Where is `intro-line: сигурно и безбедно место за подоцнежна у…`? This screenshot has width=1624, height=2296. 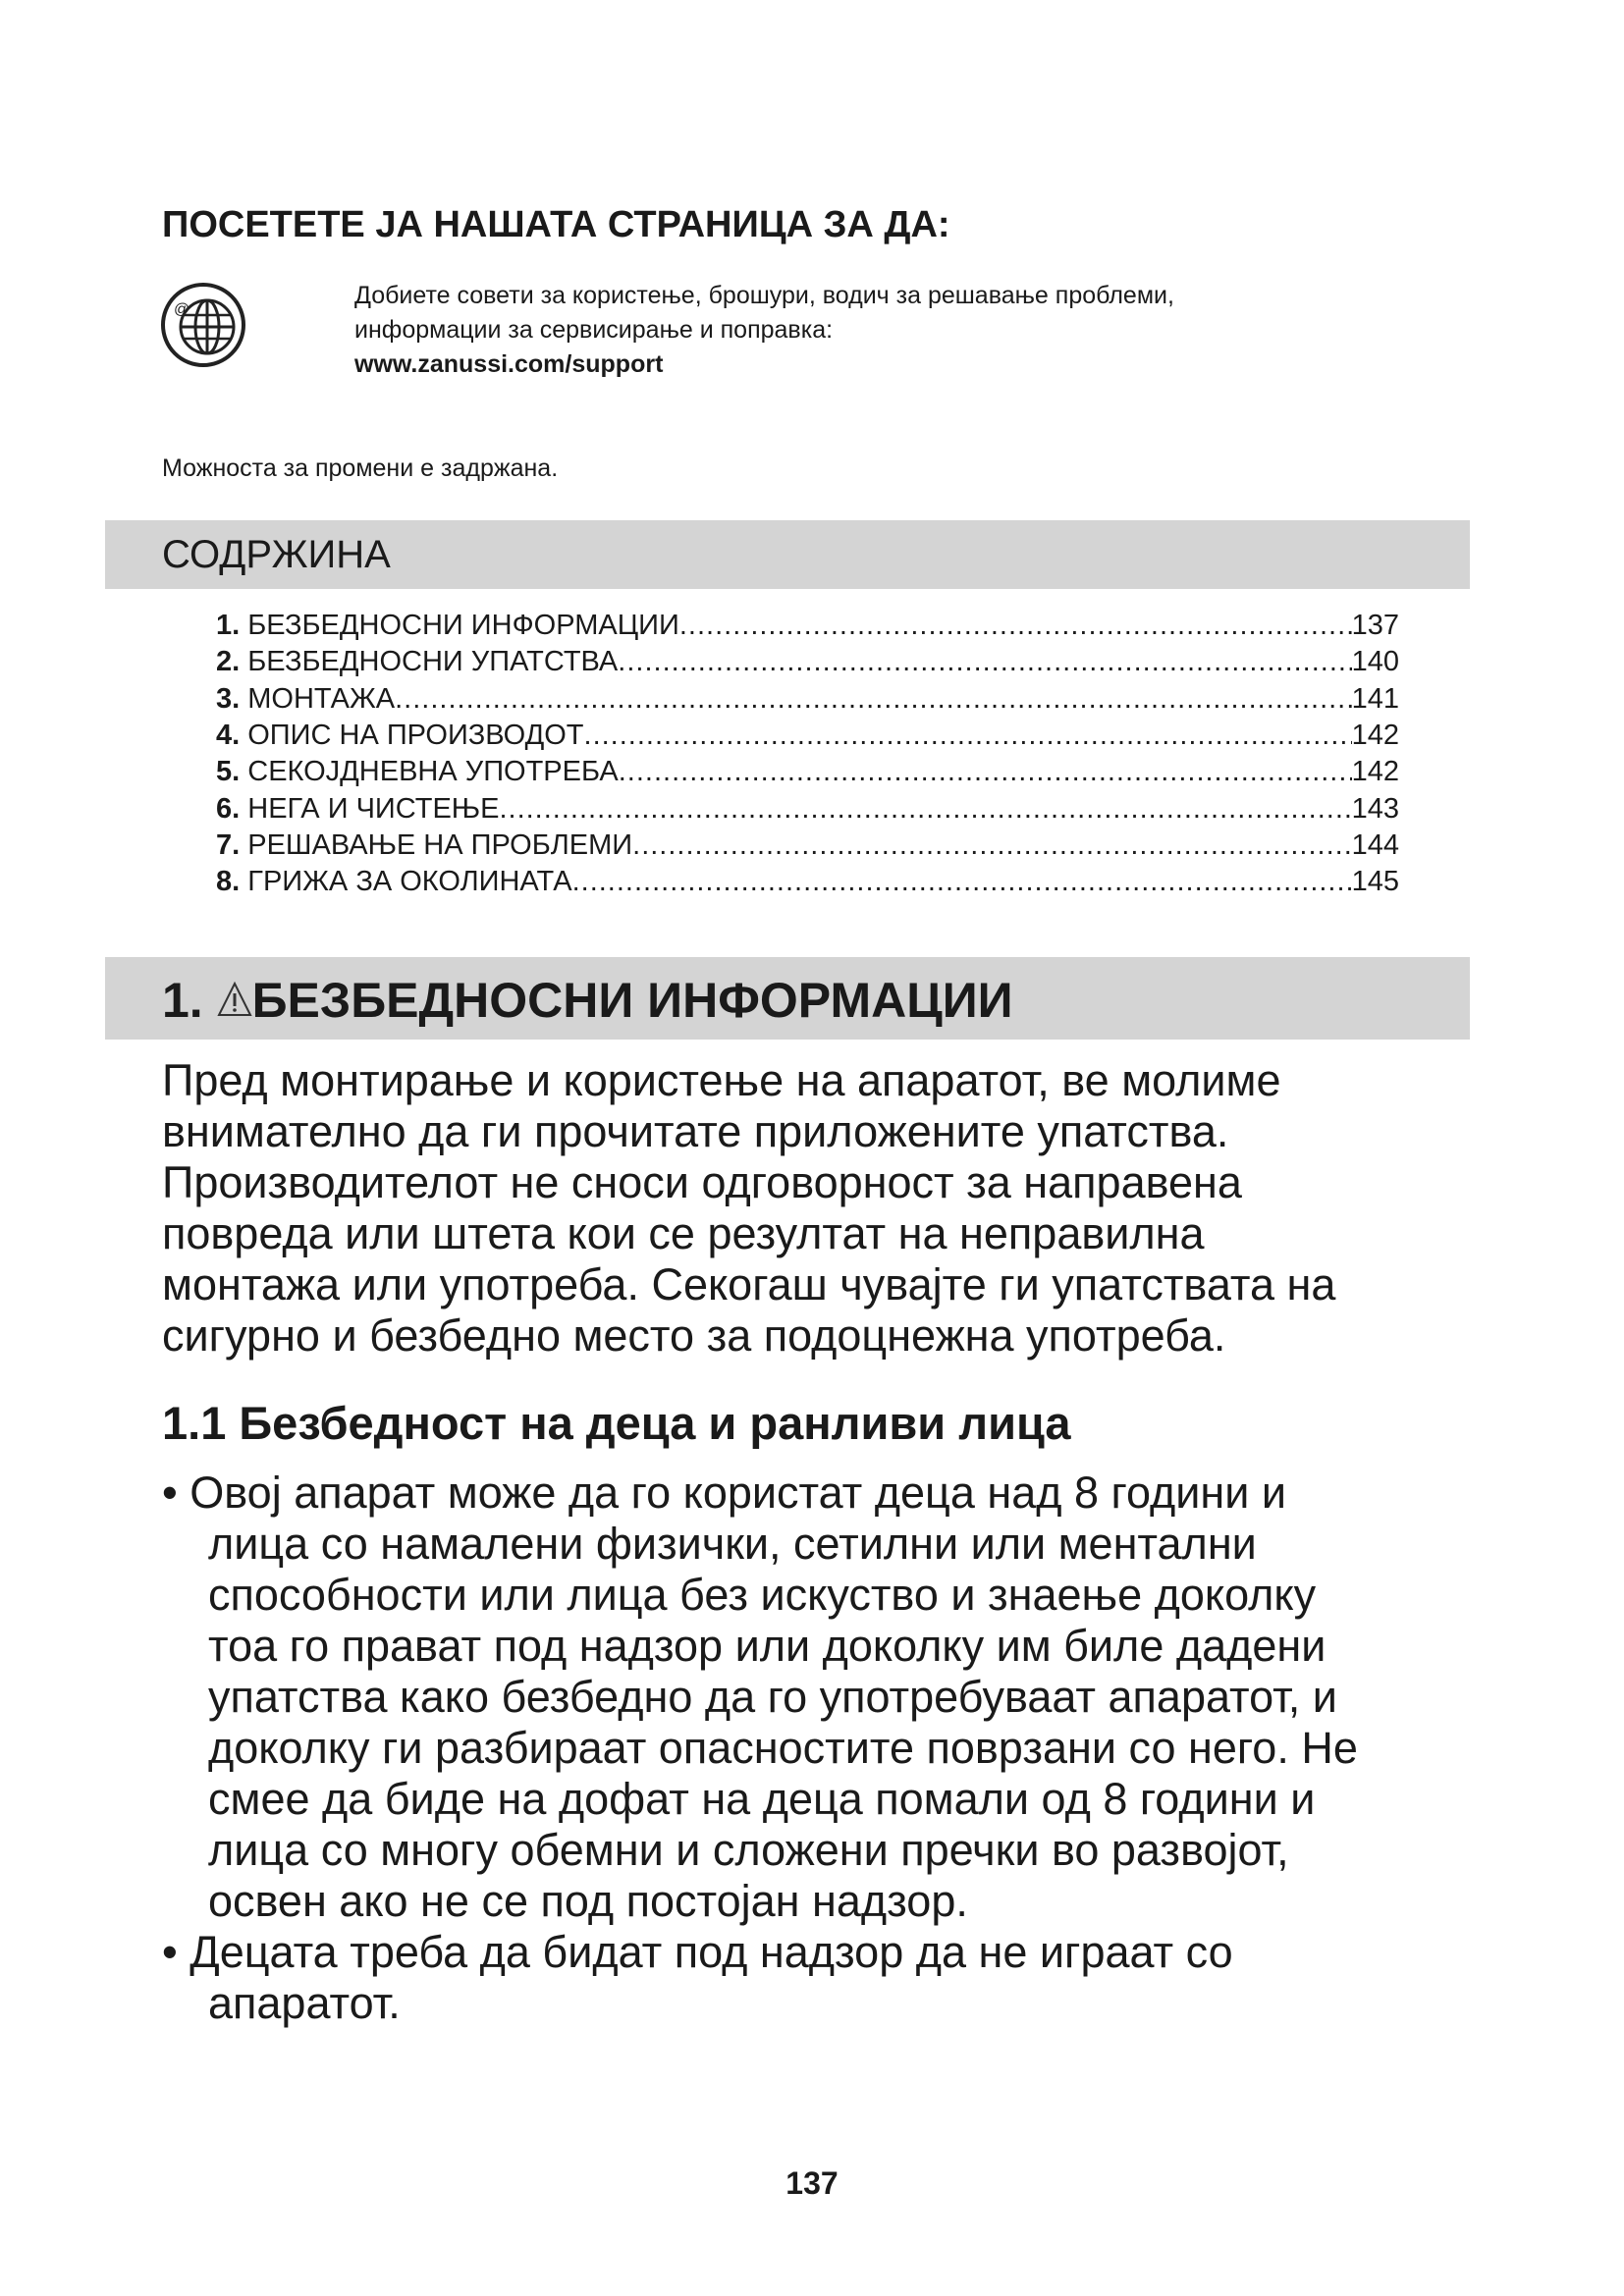
intro-line: сигурно и безбедно место за подоцнежна у… is located at coordinates (694, 1336).